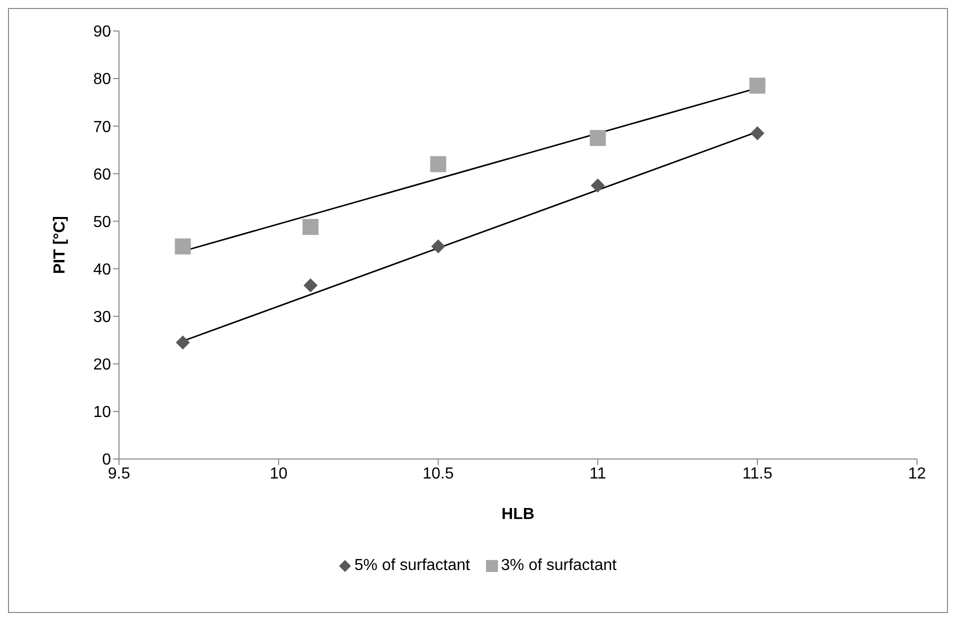 This screenshot has width=960, height=626. Describe the element at coordinates (102, 32) in the screenshot. I see `y-tick-label: 90` at that location.